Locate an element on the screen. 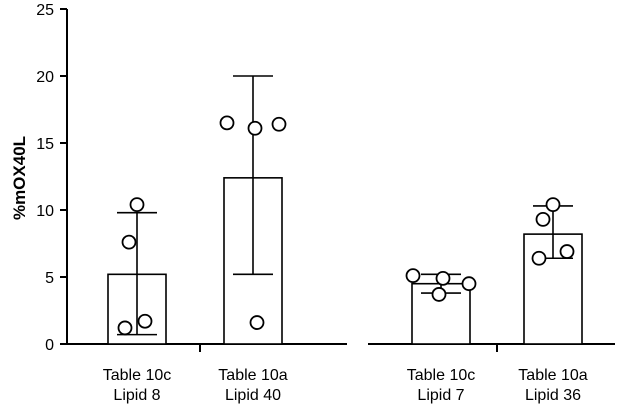 Image resolution: width=632 pixels, height=408 pixels. y-ticks: 0 5 10 15 20 25 is located at coordinates (51, 178).